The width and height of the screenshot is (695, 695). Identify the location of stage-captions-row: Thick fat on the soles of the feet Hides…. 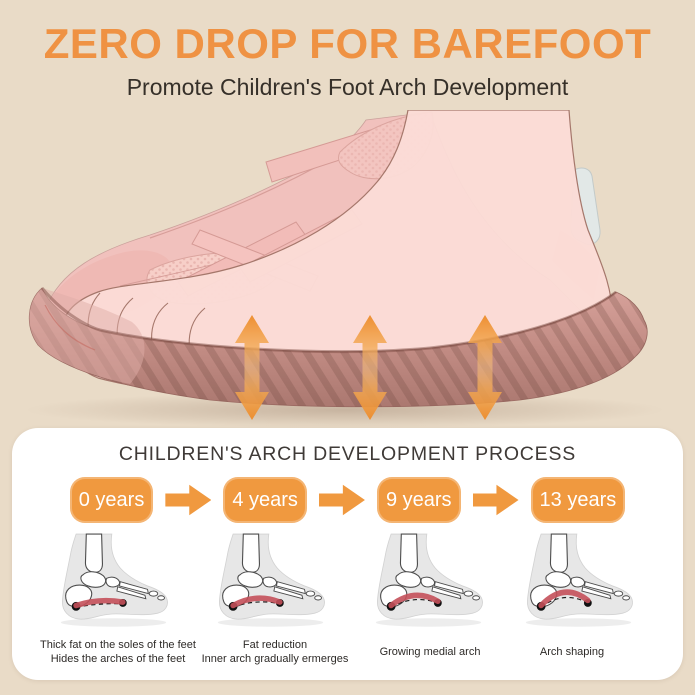
(347, 656).